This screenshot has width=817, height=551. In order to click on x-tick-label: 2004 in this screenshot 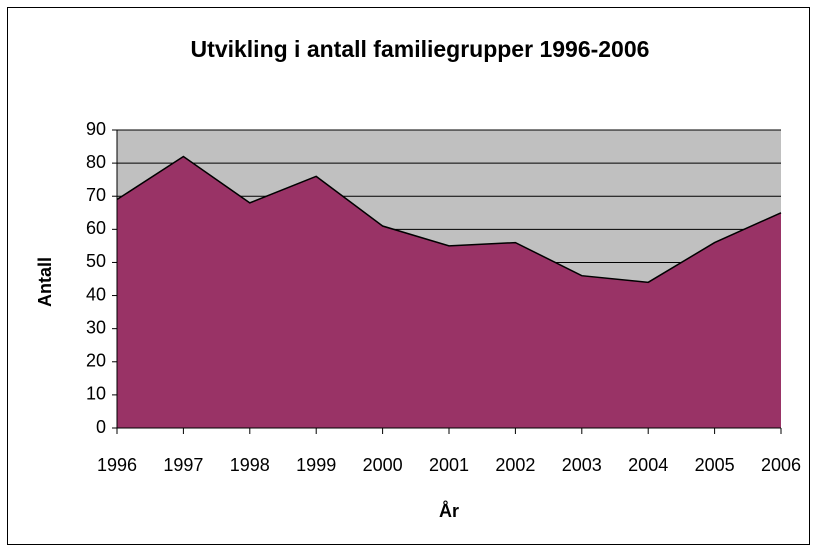, I will do `click(648, 465)`.